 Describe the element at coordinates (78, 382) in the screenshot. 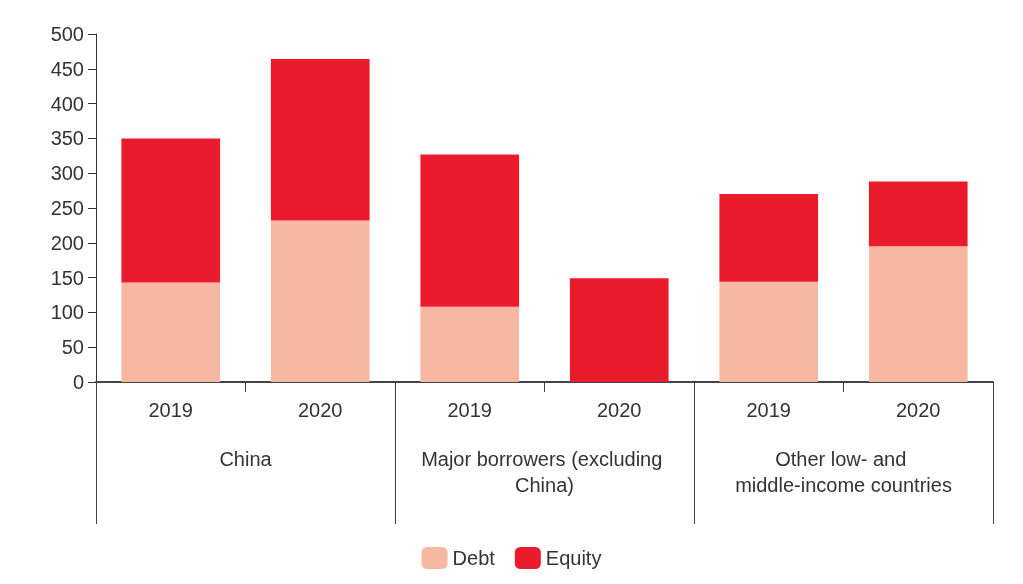

I see `y-tick-label: 0` at that location.